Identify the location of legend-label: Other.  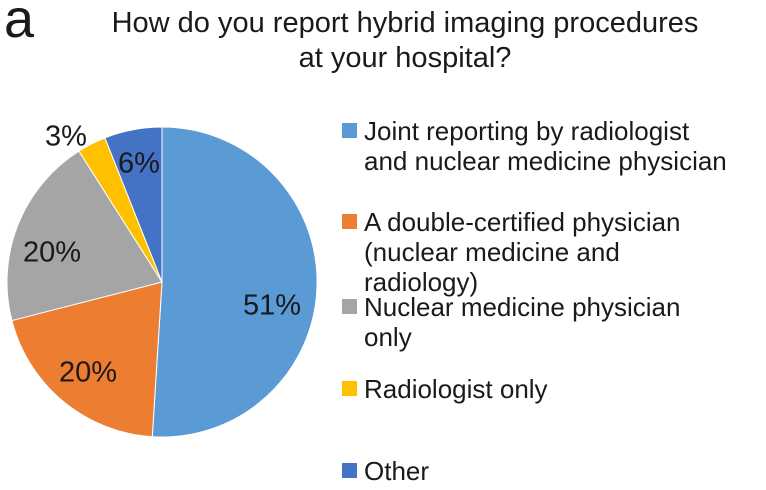
(397, 471).